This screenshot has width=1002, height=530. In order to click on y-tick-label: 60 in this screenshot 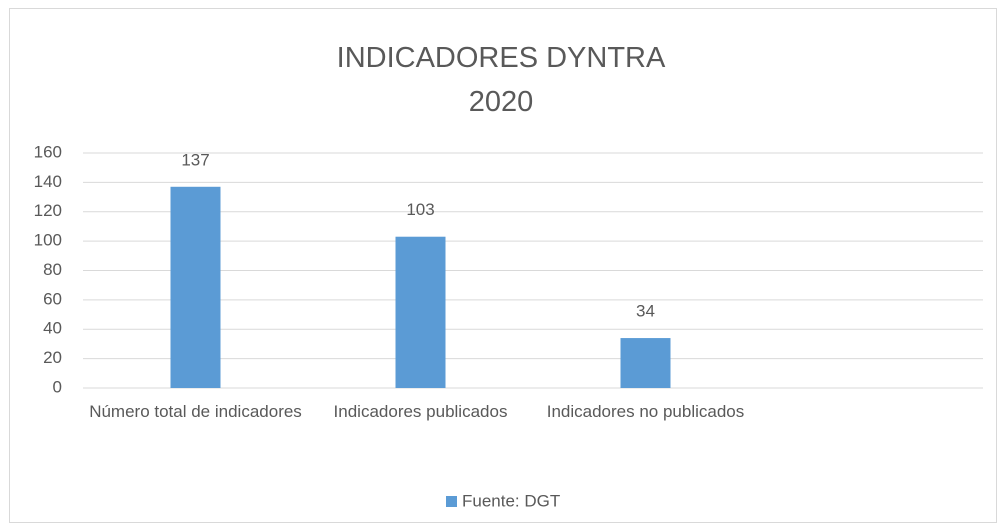, I will do `click(52, 298)`.